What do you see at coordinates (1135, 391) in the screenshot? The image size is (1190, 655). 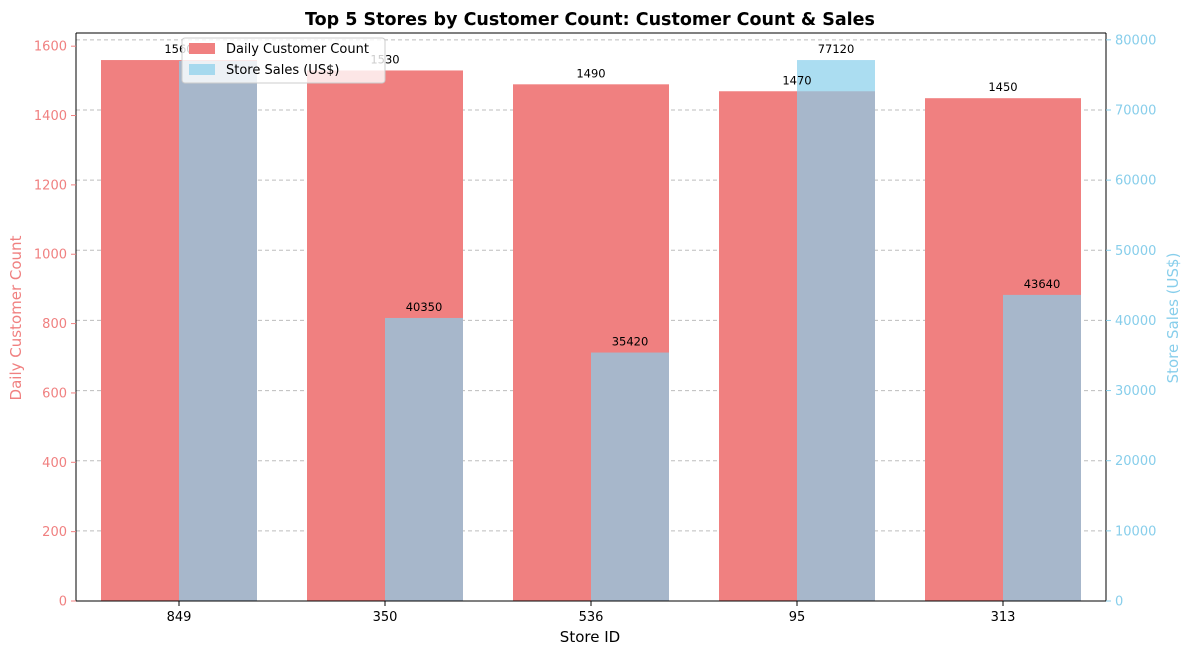 I see `y-right-tick-label: 30000` at bounding box center [1135, 391].